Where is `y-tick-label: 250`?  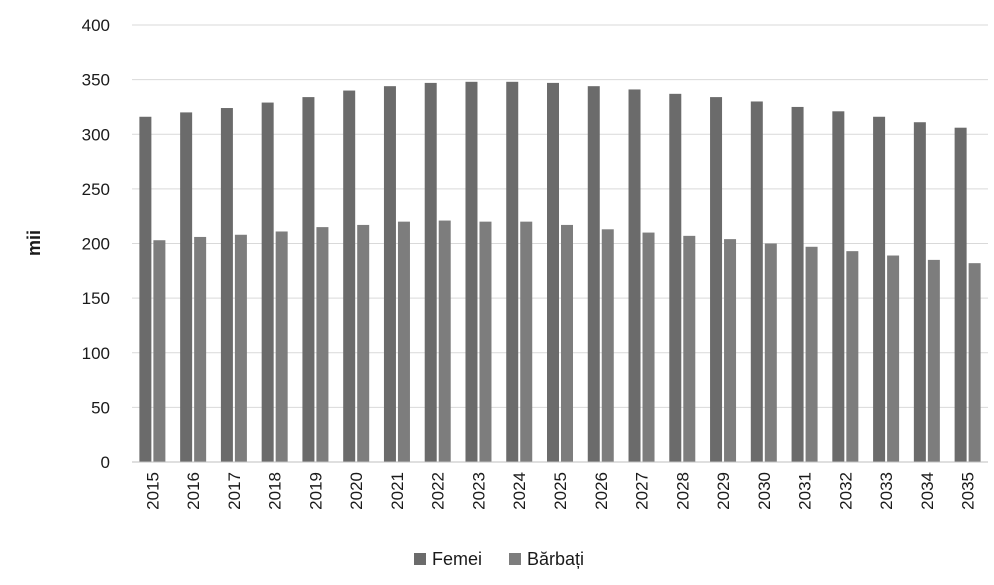 y-tick-label: 250 is located at coordinates (96, 189).